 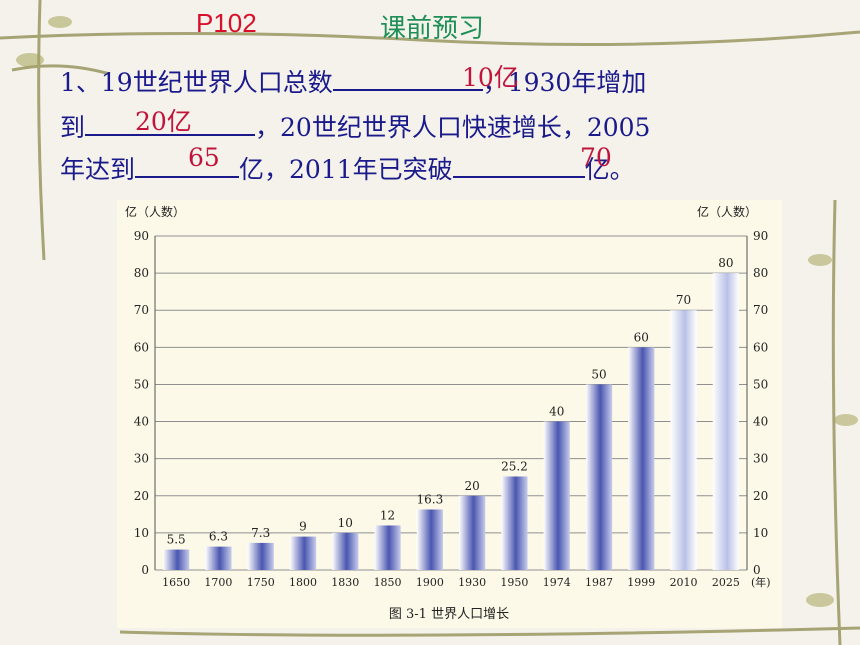 I want to click on question-text: 到, so click(x=73, y=127).